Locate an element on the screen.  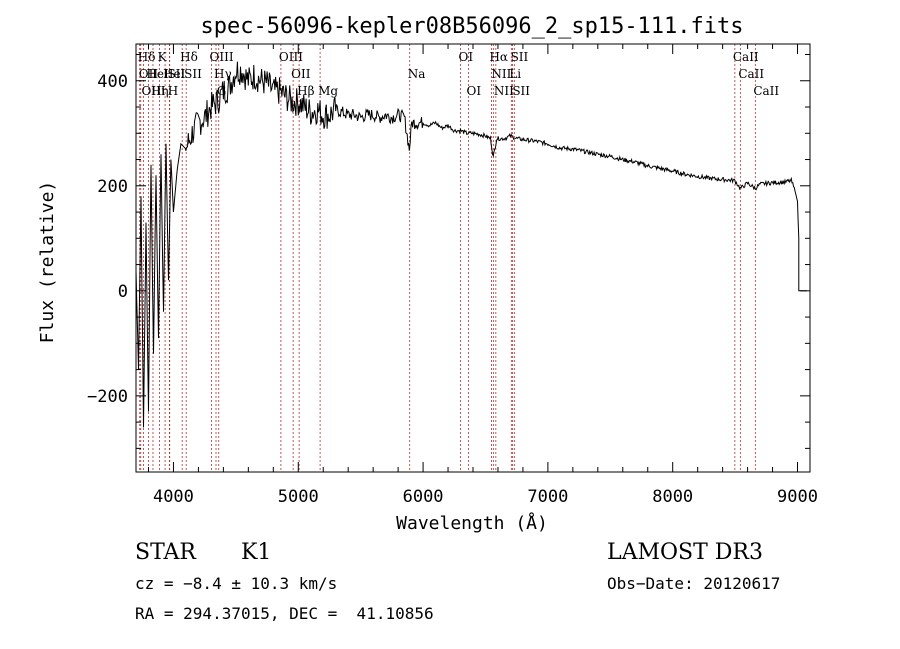
line-label-16: Hβ is located at coordinates (305, 91).